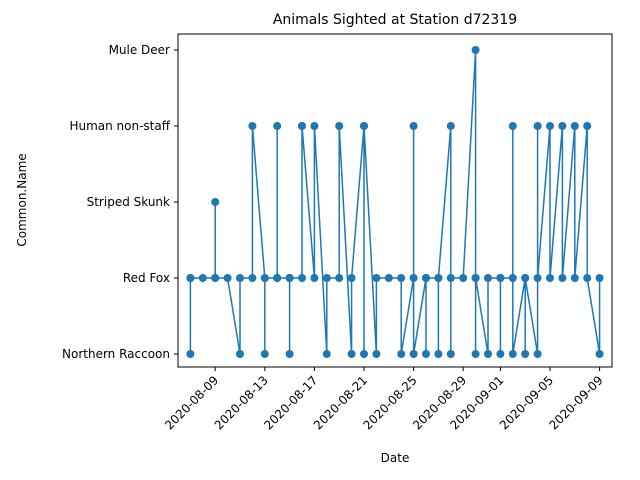 This screenshot has height=480, width=640. Describe the element at coordinates (395, 458) in the screenshot. I see `x-axis-label: Date` at that location.